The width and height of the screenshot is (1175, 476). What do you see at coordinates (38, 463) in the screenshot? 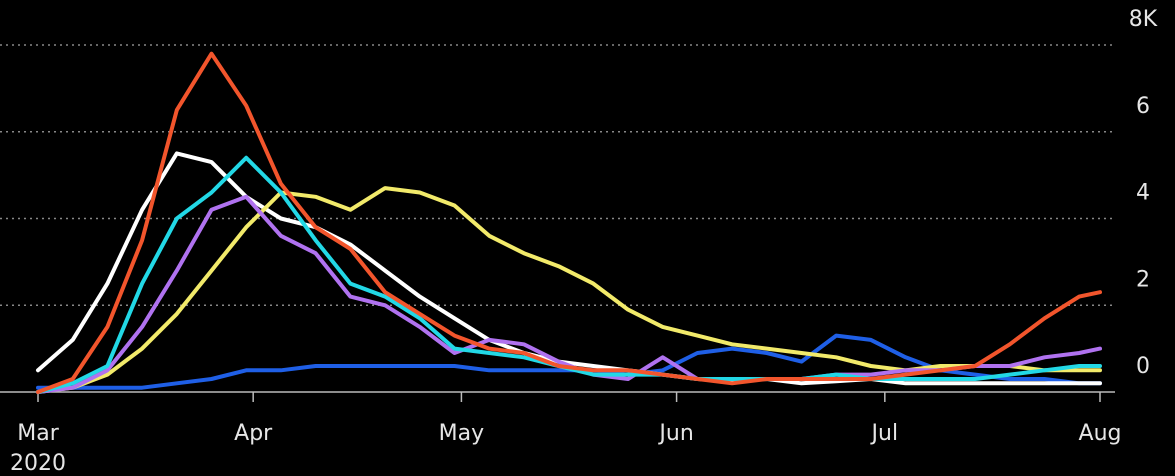
I see `x-year-label: 2020` at bounding box center [38, 463].